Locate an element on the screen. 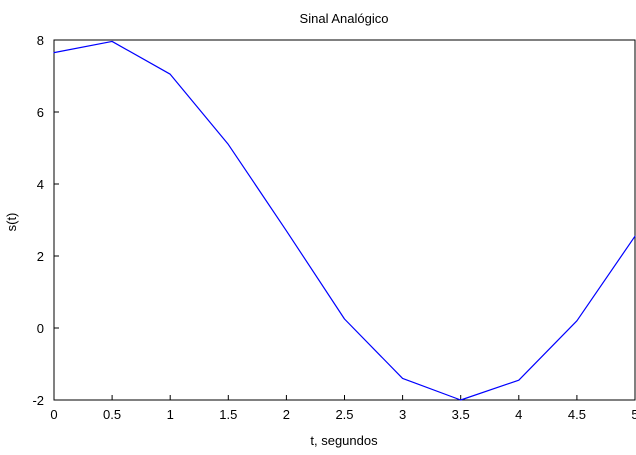 This screenshot has height=455, width=636. x-tick-label: 4.5 is located at coordinates (577, 414).